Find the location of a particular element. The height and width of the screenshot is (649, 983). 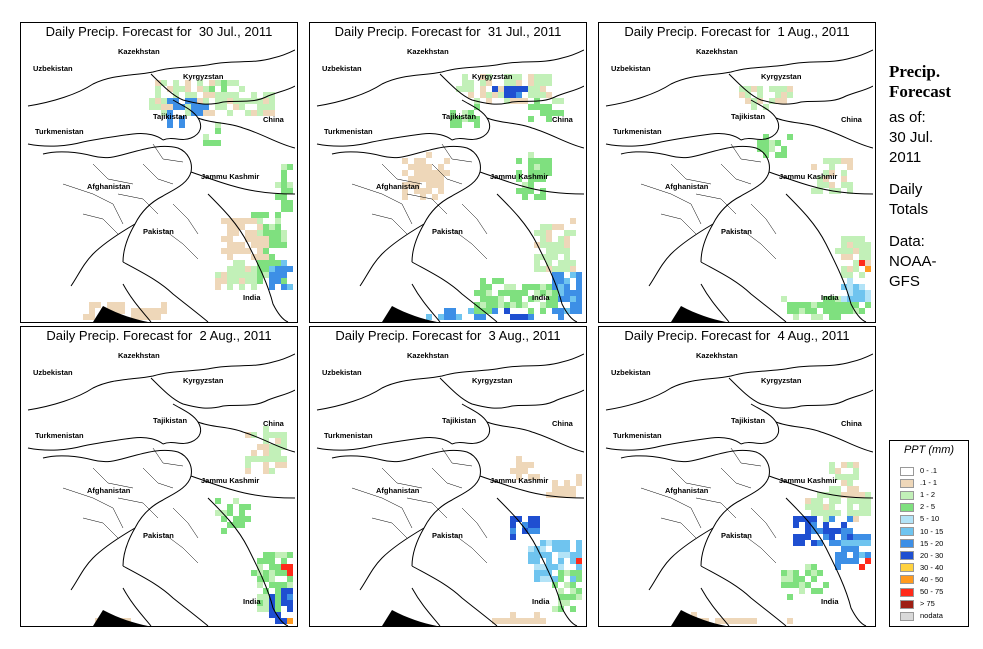

map-label-china: China is located at coordinates (274, 423).